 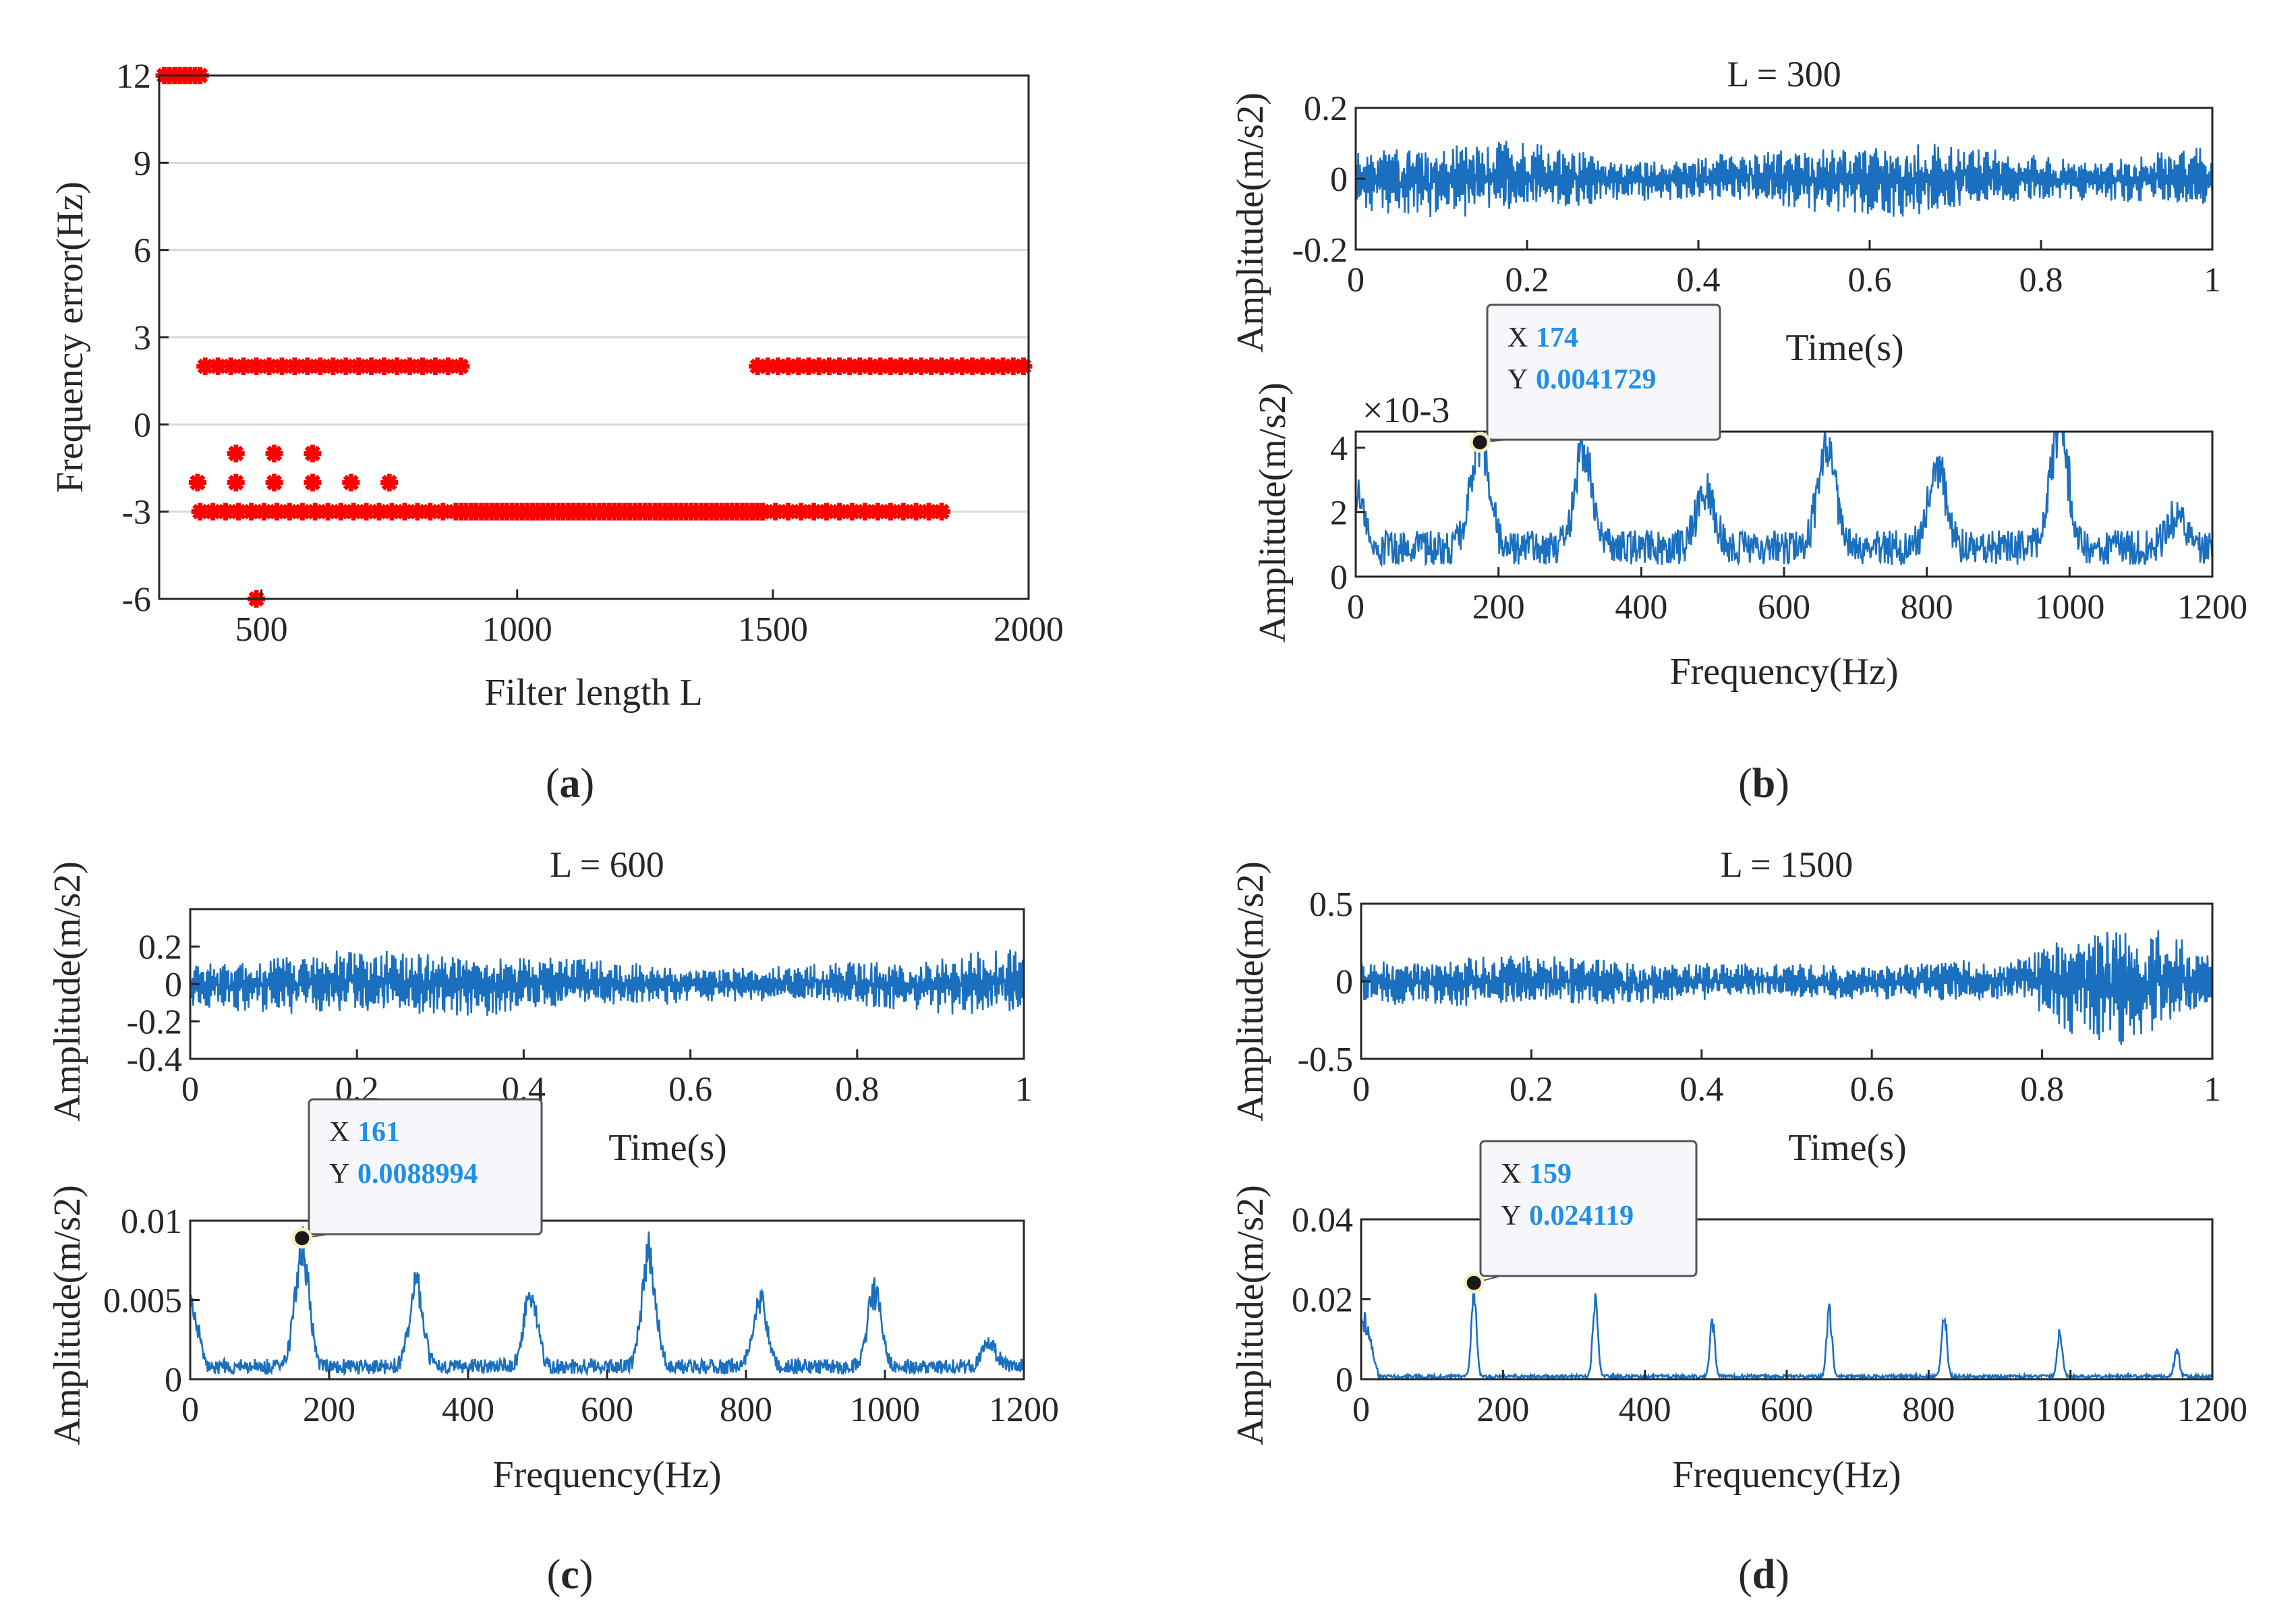 I want to click on datatip: X 161 Y 0.0088994, so click(x=417, y=1173).